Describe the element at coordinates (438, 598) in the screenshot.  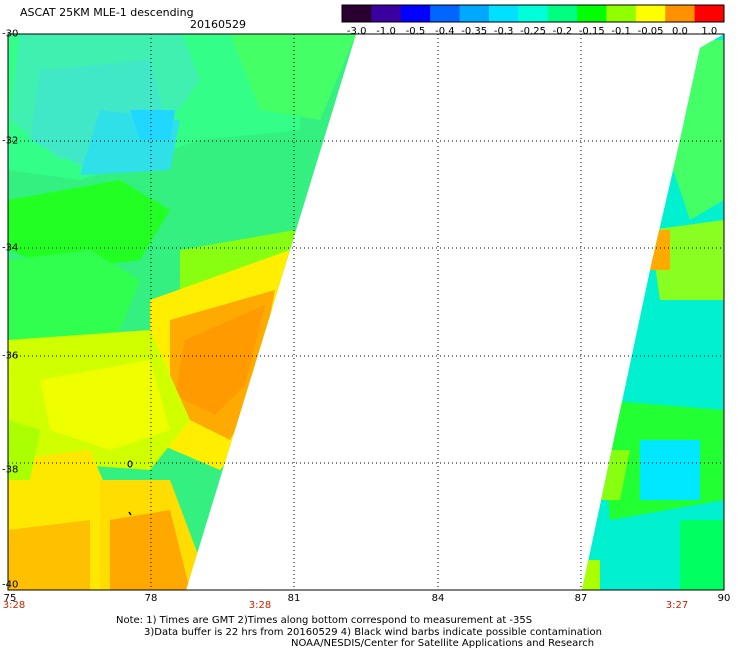
I see `lon-label: 84` at that location.